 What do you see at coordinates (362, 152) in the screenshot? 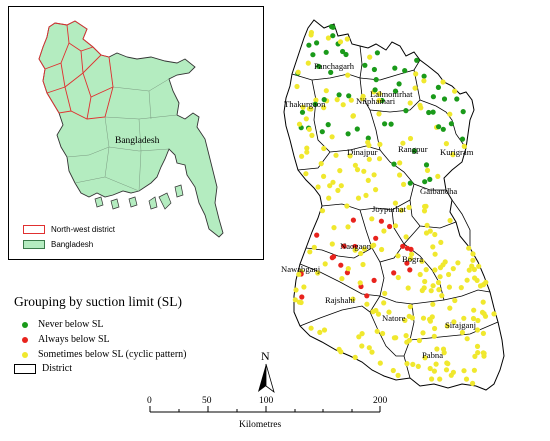
I see `district-label-dinajpur: Dinajpur` at bounding box center [362, 152].